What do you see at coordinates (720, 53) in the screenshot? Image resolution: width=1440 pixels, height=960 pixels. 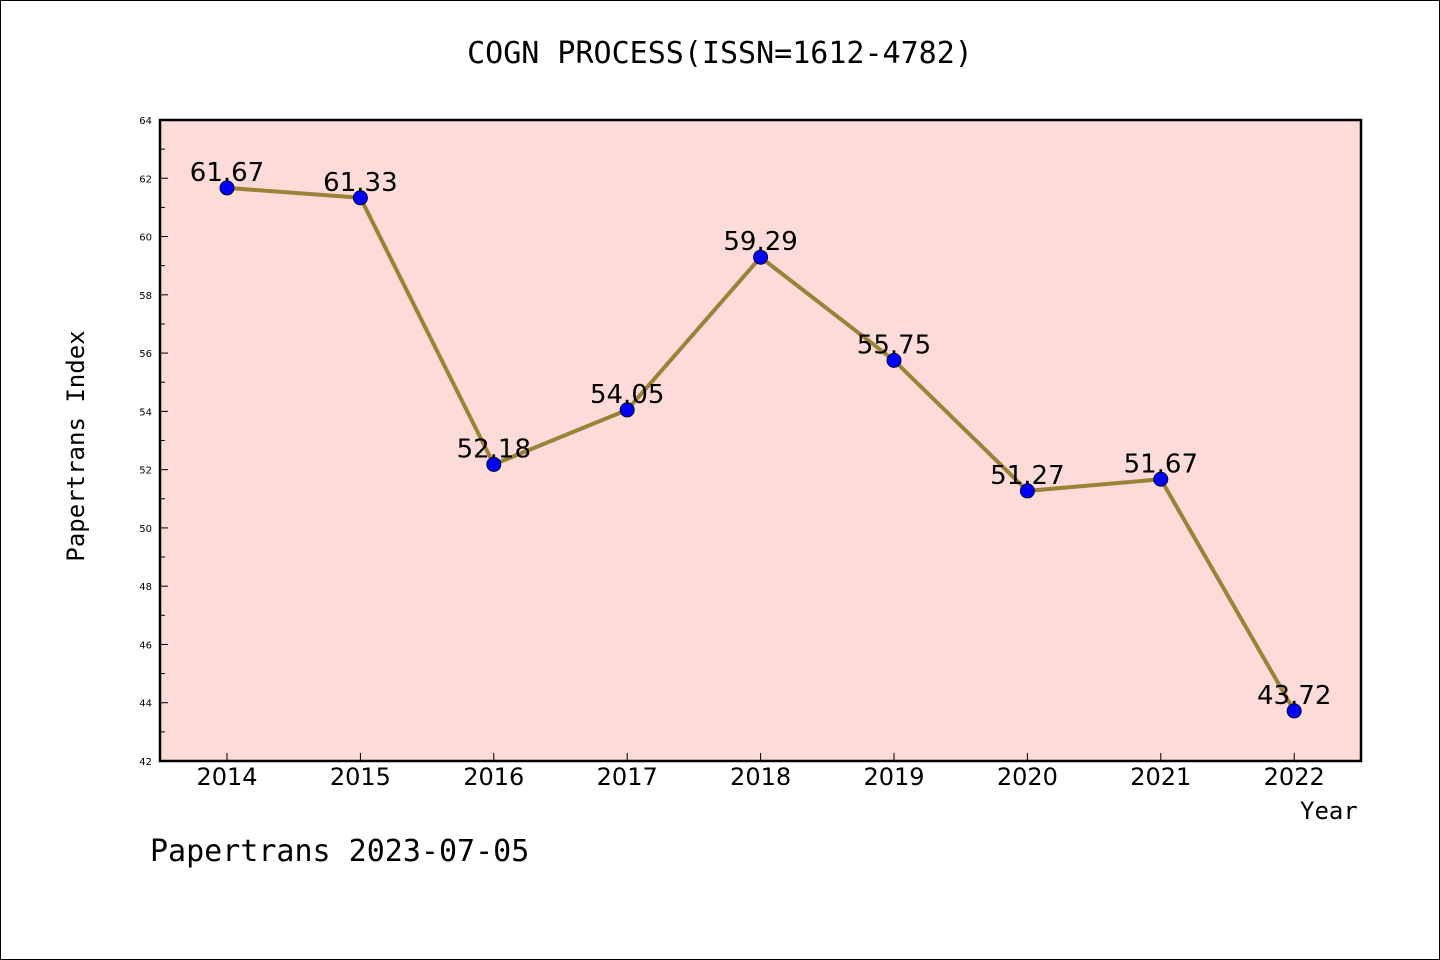 I see `chart-title: COGN PROCESS(ISSN=1612-4782)` at bounding box center [720, 53].